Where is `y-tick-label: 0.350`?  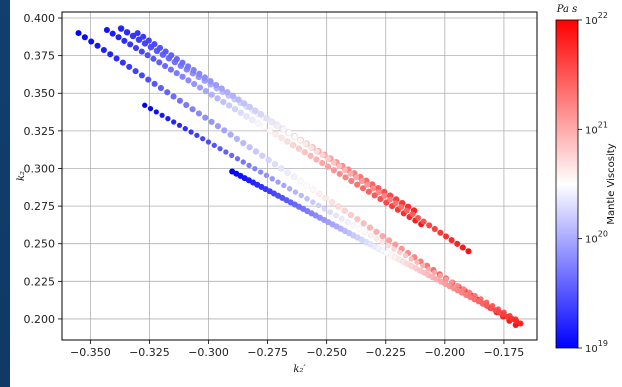
y-tick-label: 0.350 is located at coordinates (40, 93).